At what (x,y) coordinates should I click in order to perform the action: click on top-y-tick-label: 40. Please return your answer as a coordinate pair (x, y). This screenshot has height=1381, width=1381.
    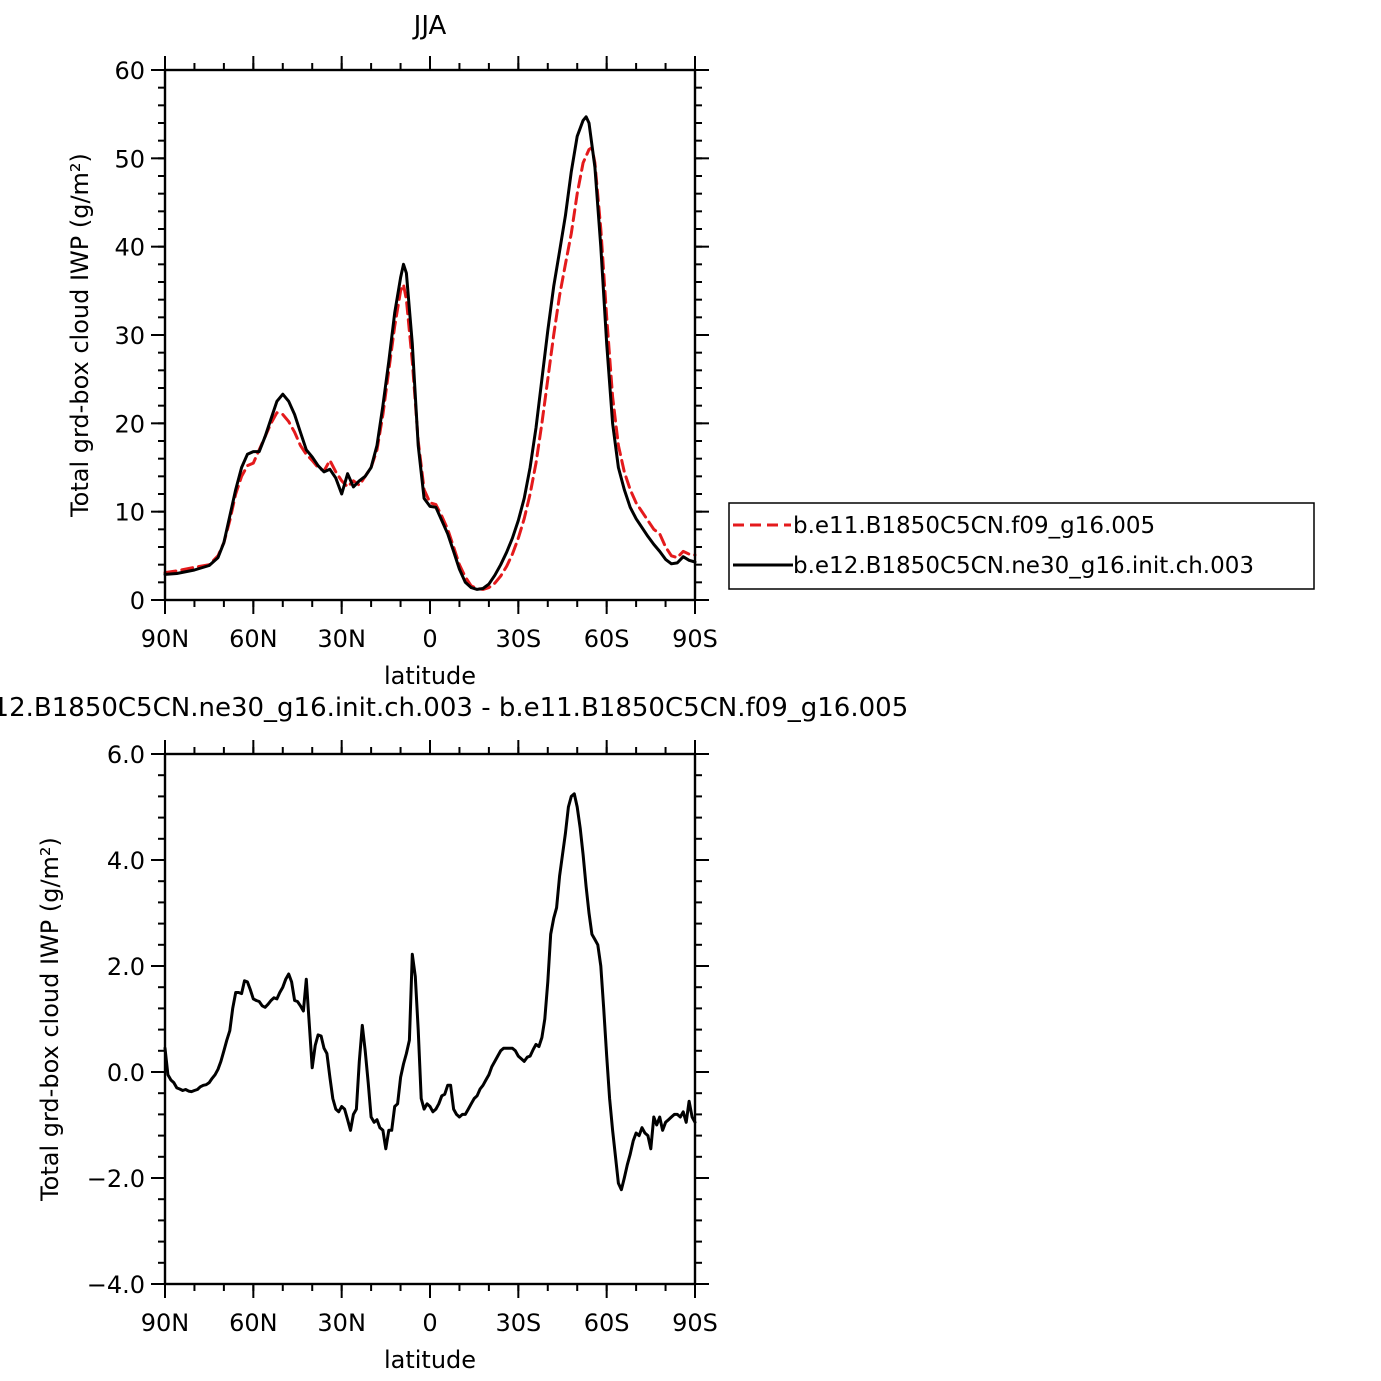
    Looking at the image, I should click on (129, 248).